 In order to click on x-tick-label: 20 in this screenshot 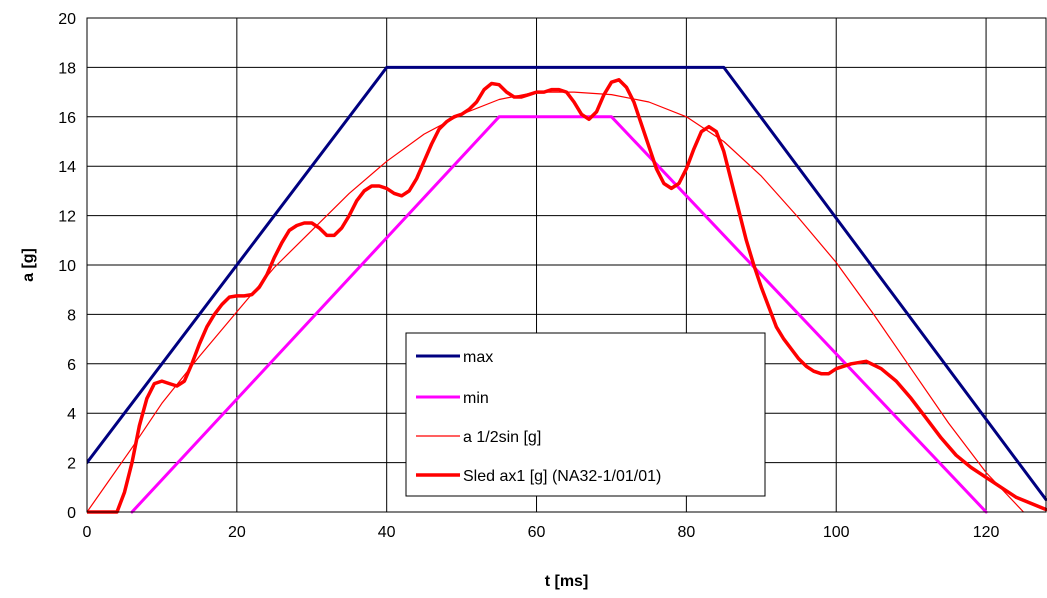, I will do `click(237, 532)`.